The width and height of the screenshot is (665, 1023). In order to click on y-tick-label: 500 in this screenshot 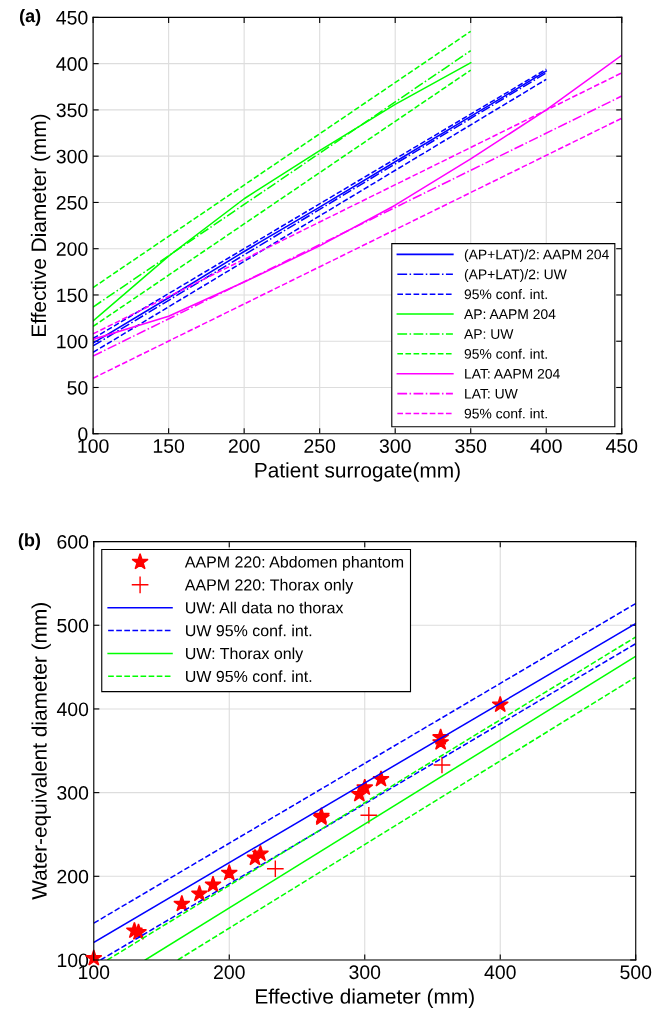, I will do `click(73, 625)`.